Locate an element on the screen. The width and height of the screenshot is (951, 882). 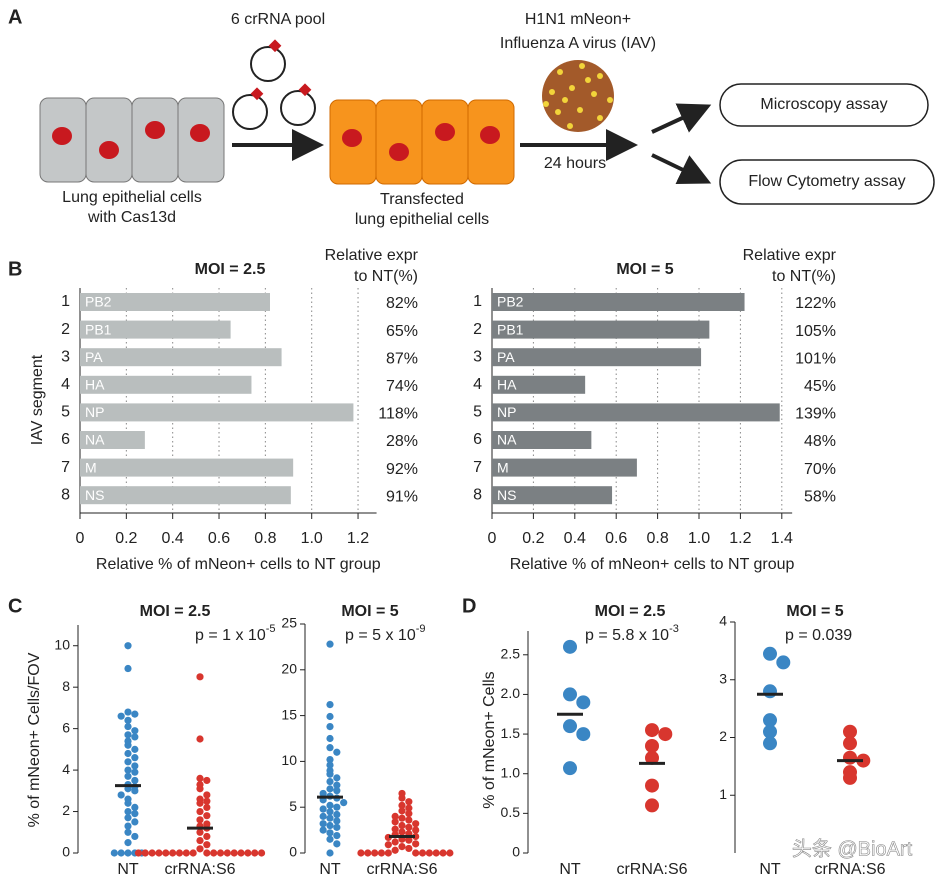
row-label: 3 is located at coordinates (477, 356).